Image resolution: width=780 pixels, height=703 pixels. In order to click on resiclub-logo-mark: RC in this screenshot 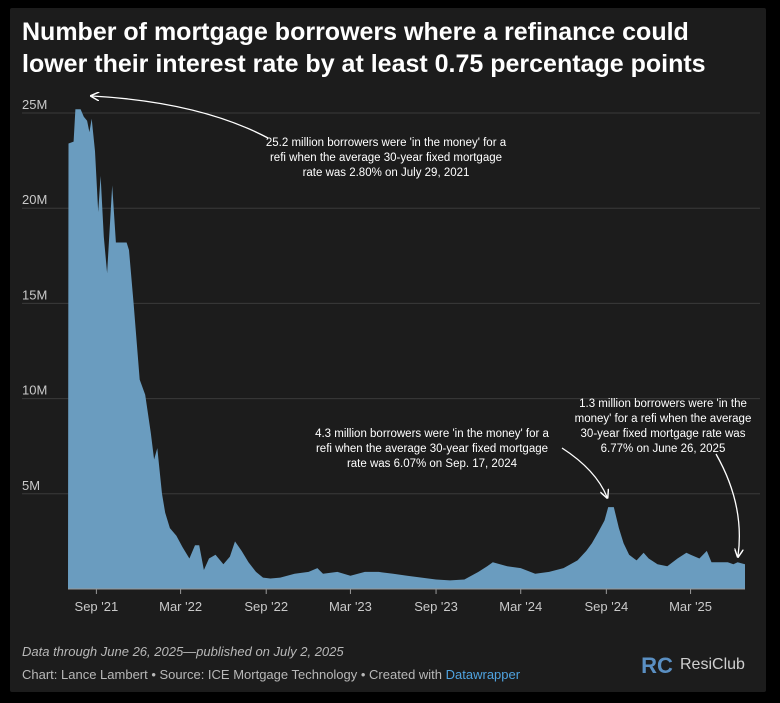, I will do `click(657, 665)`.